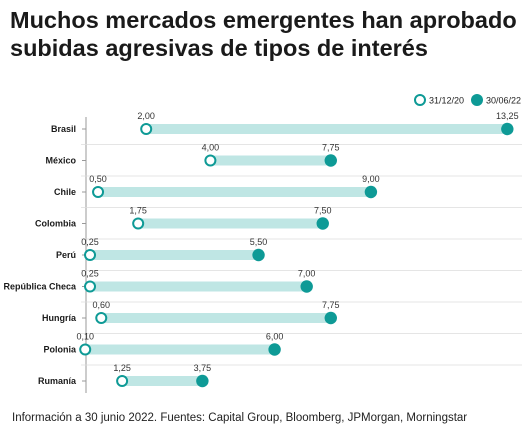 The width and height of the screenshot is (529, 434). Describe the element at coordinates (65, 192) in the screenshot. I see `category-label: Chile` at that location.